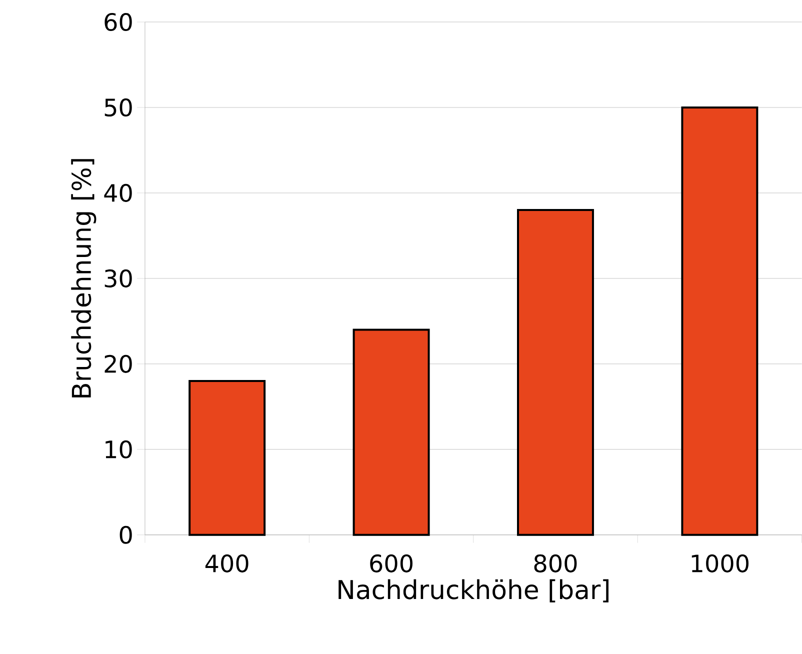  I want to click on x-tick-label: 800, so click(555, 563).